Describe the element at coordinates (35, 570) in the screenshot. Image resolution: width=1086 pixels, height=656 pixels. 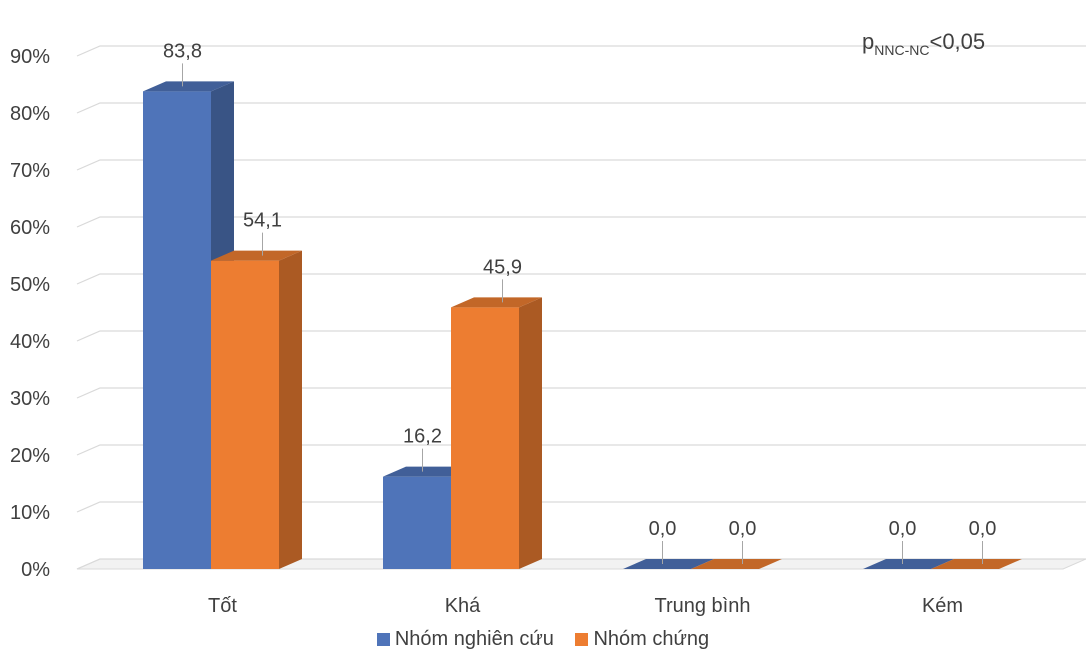
I see `y-tick-label: 0%` at that location.